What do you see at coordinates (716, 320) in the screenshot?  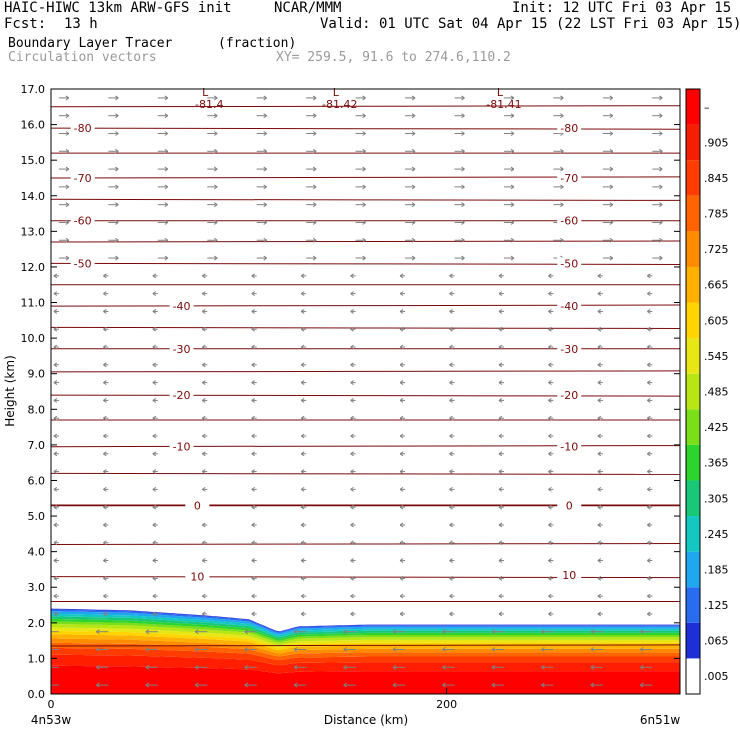 I see `colorbar-label: .605` at bounding box center [716, 320].